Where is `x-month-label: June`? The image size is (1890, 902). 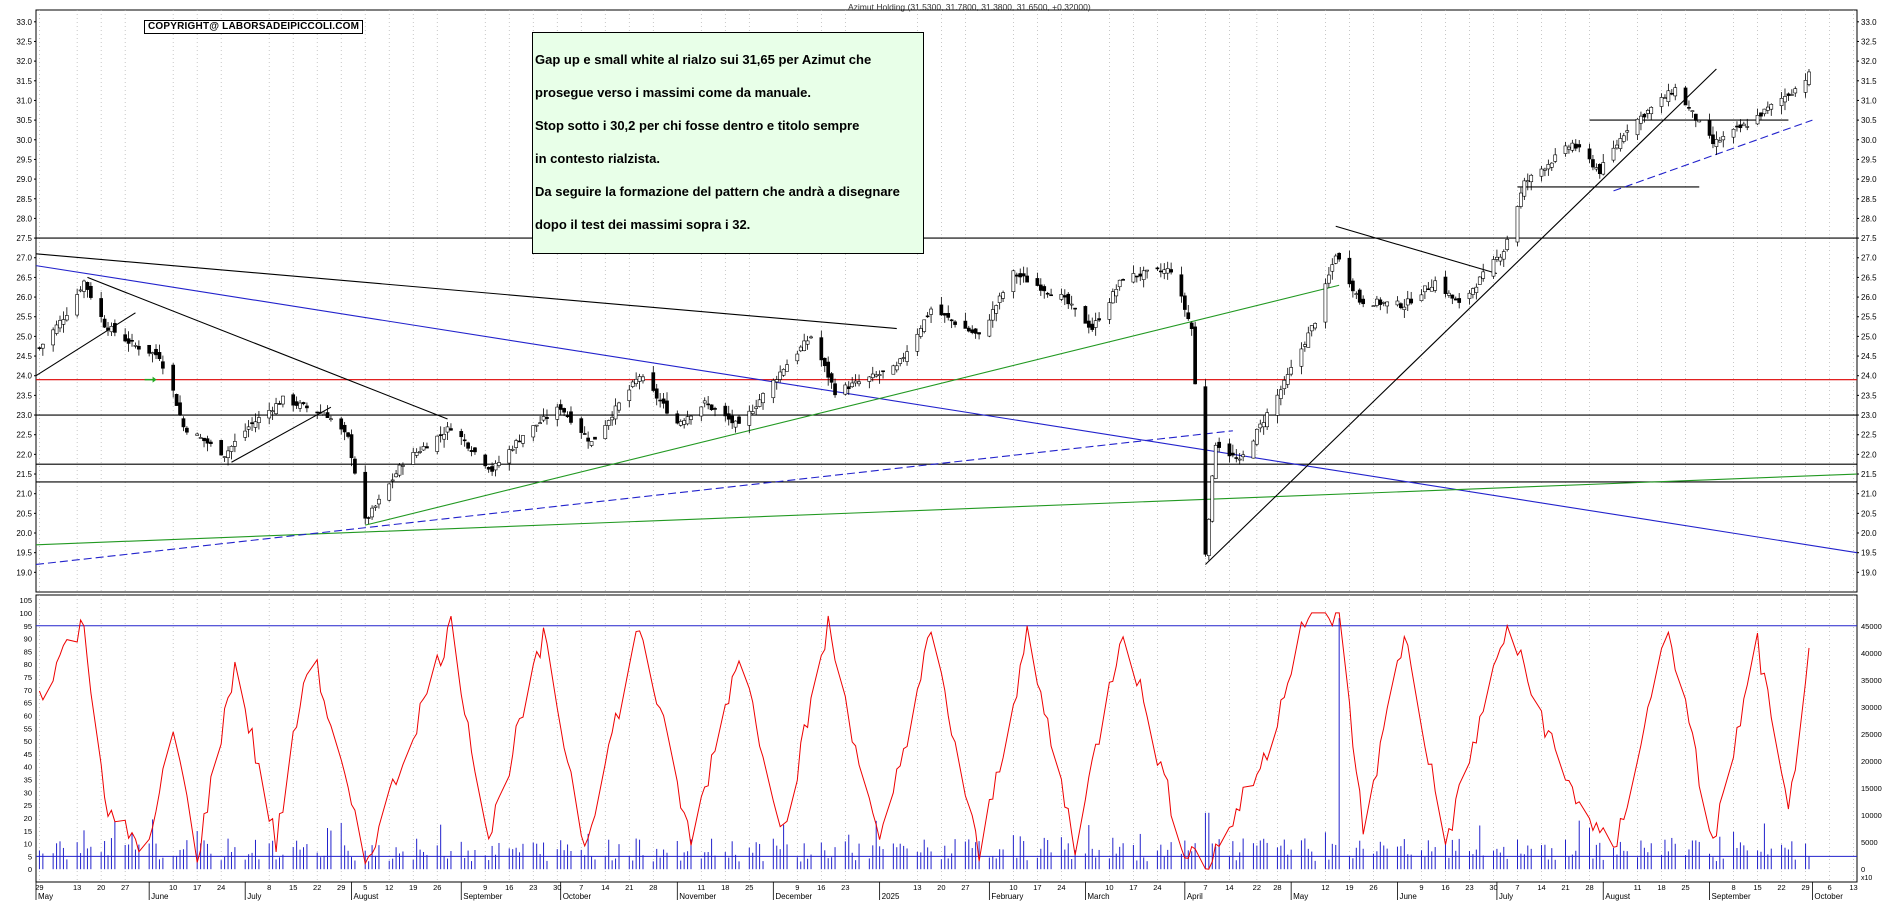
x-month-label: June is located at coordinates (1408, 896).